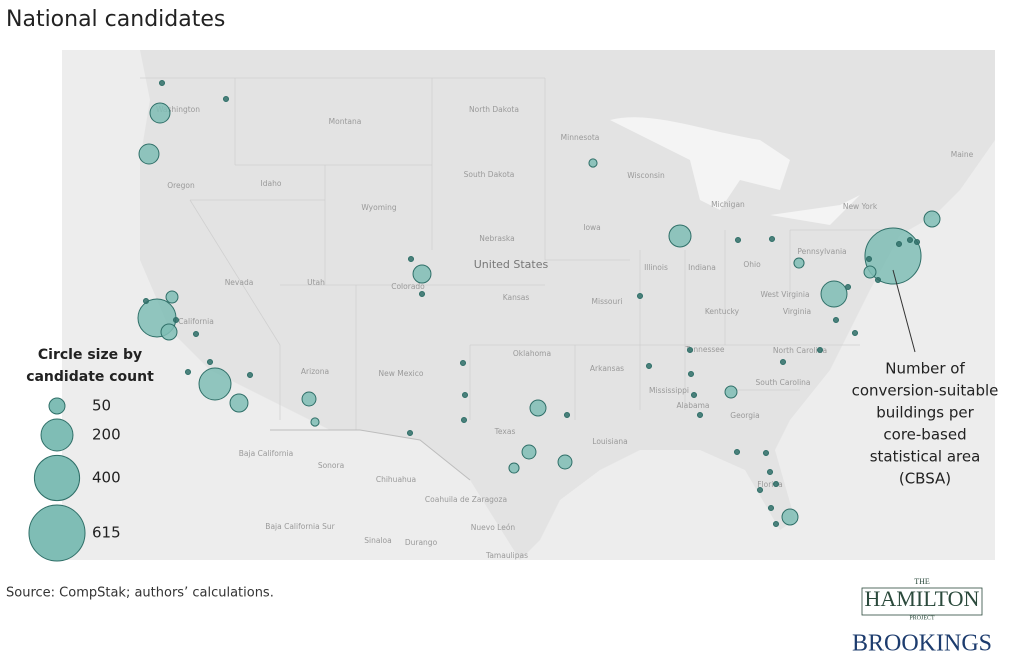 This screenshot has height=662, width=1024. Describe the element at coordinates (106, 478) in the screenshot. I see `legend-label: 400` at that location.